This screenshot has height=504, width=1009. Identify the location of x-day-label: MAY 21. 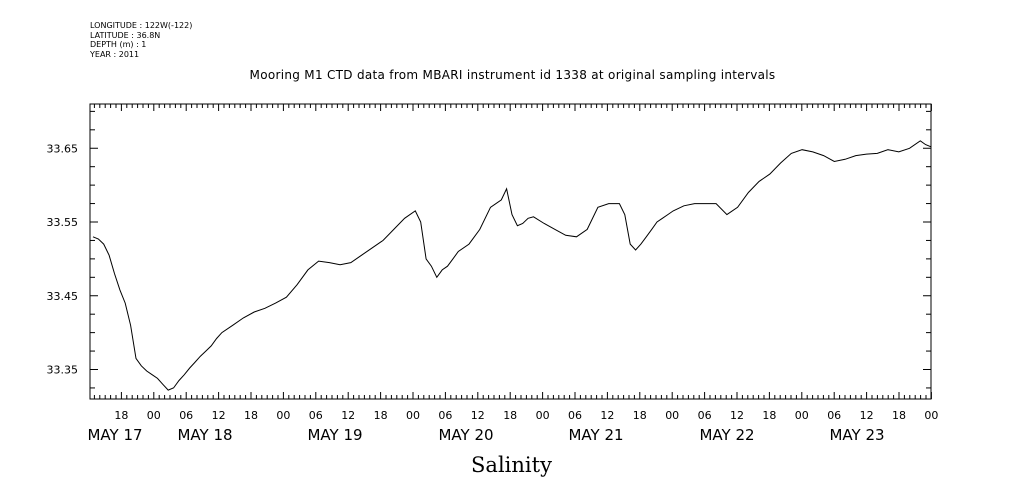
(595, 435).